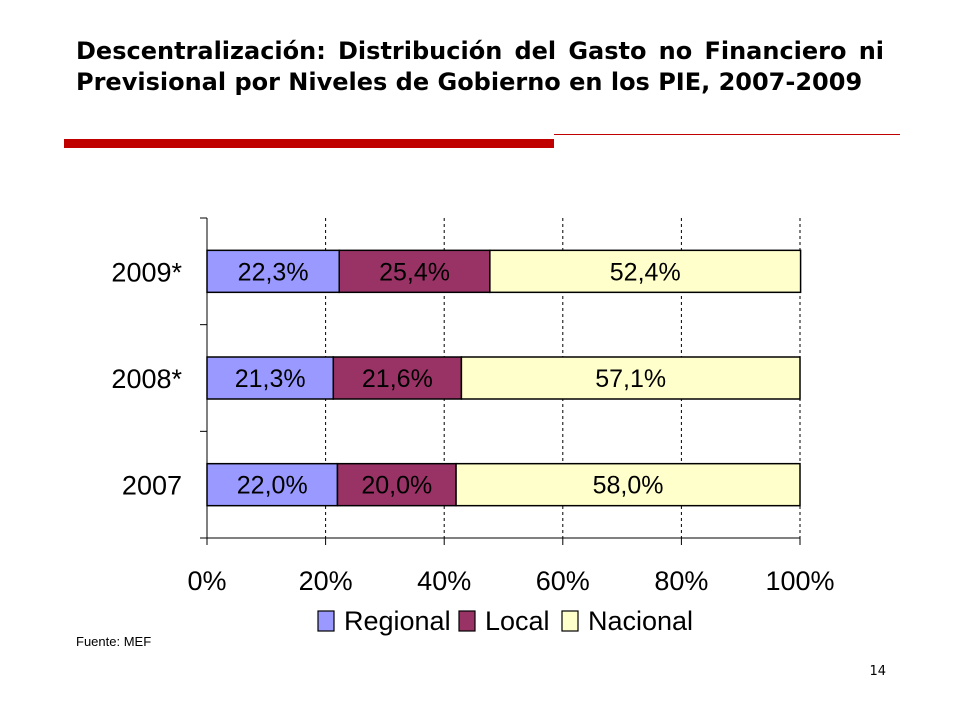  Describe the element at coordinates (799, 581) in the screenshot. I see `x-tick-label: 100%` at that location.